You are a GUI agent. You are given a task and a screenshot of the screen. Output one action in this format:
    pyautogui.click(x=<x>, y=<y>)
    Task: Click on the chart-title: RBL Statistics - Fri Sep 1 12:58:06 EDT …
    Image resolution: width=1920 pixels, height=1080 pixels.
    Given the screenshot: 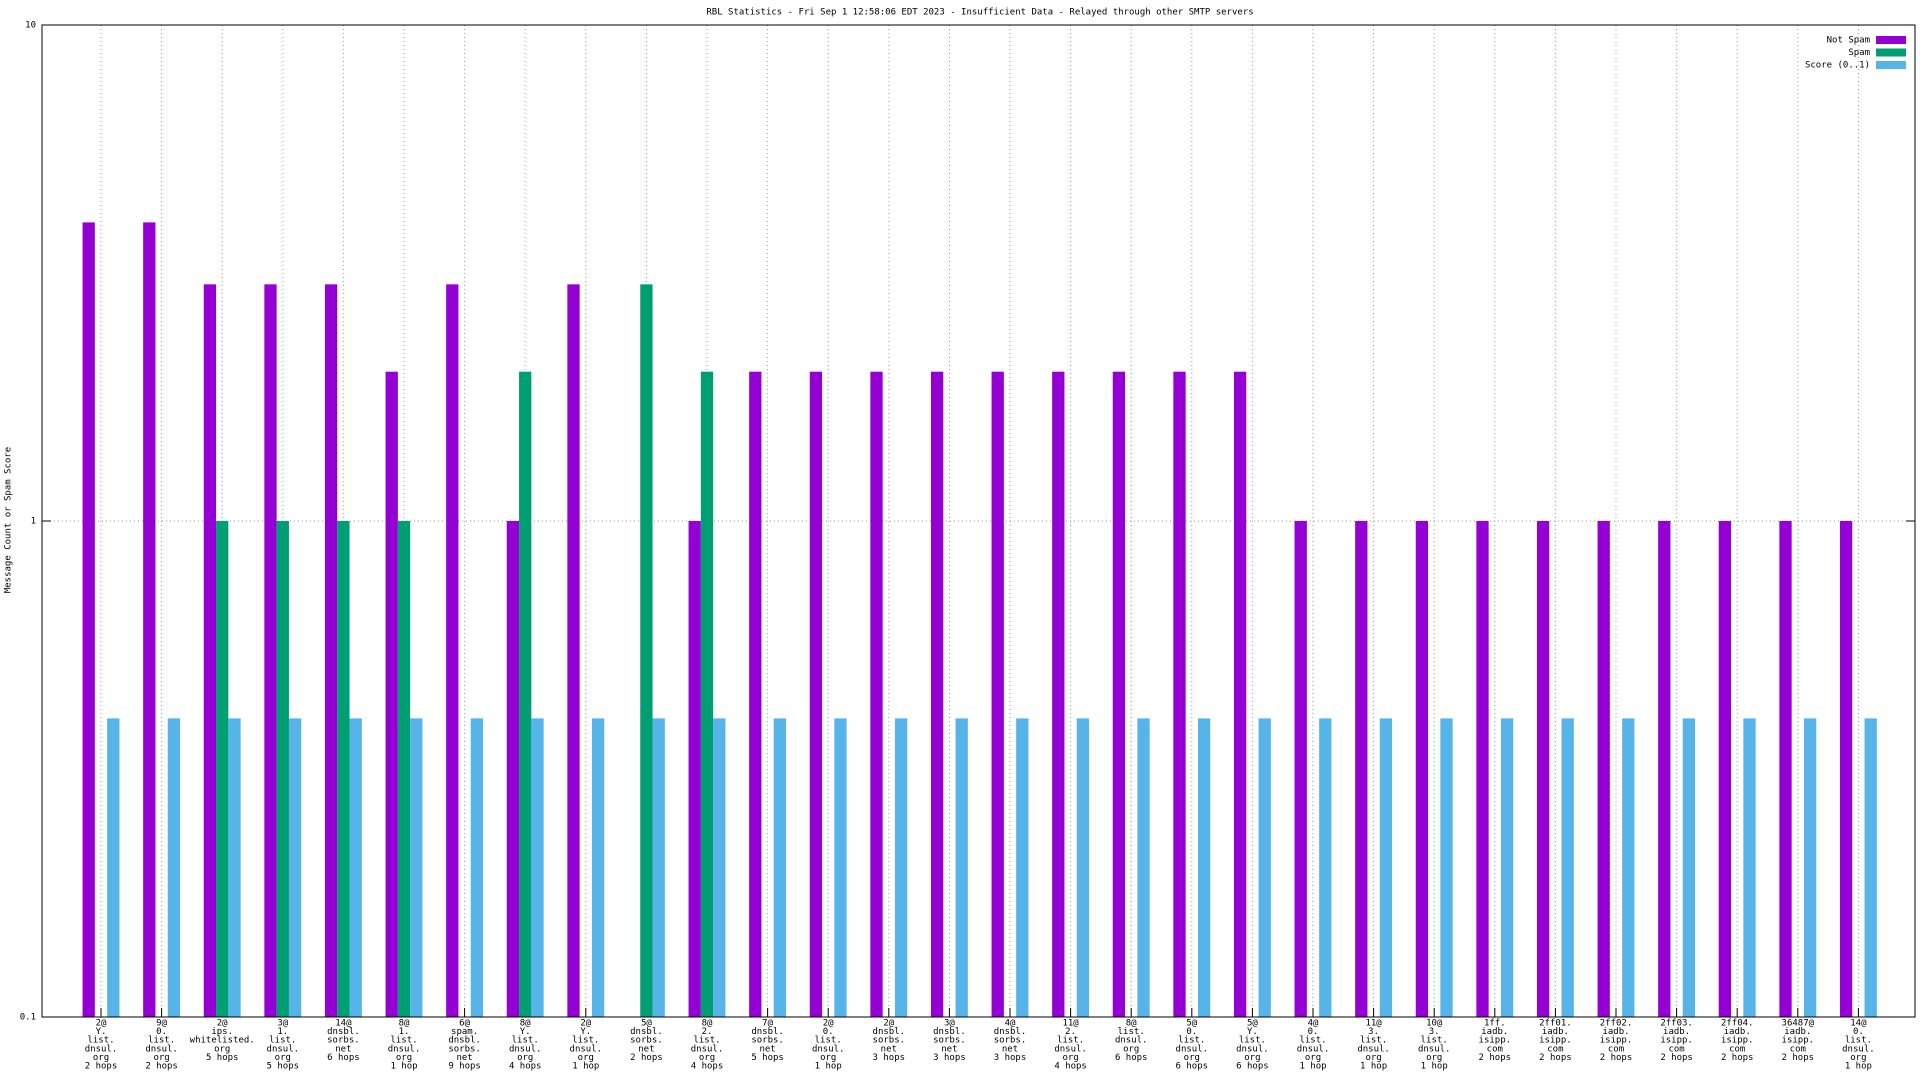 What is the action you would take?
    pyautogui.click(x=979, y=13)
    